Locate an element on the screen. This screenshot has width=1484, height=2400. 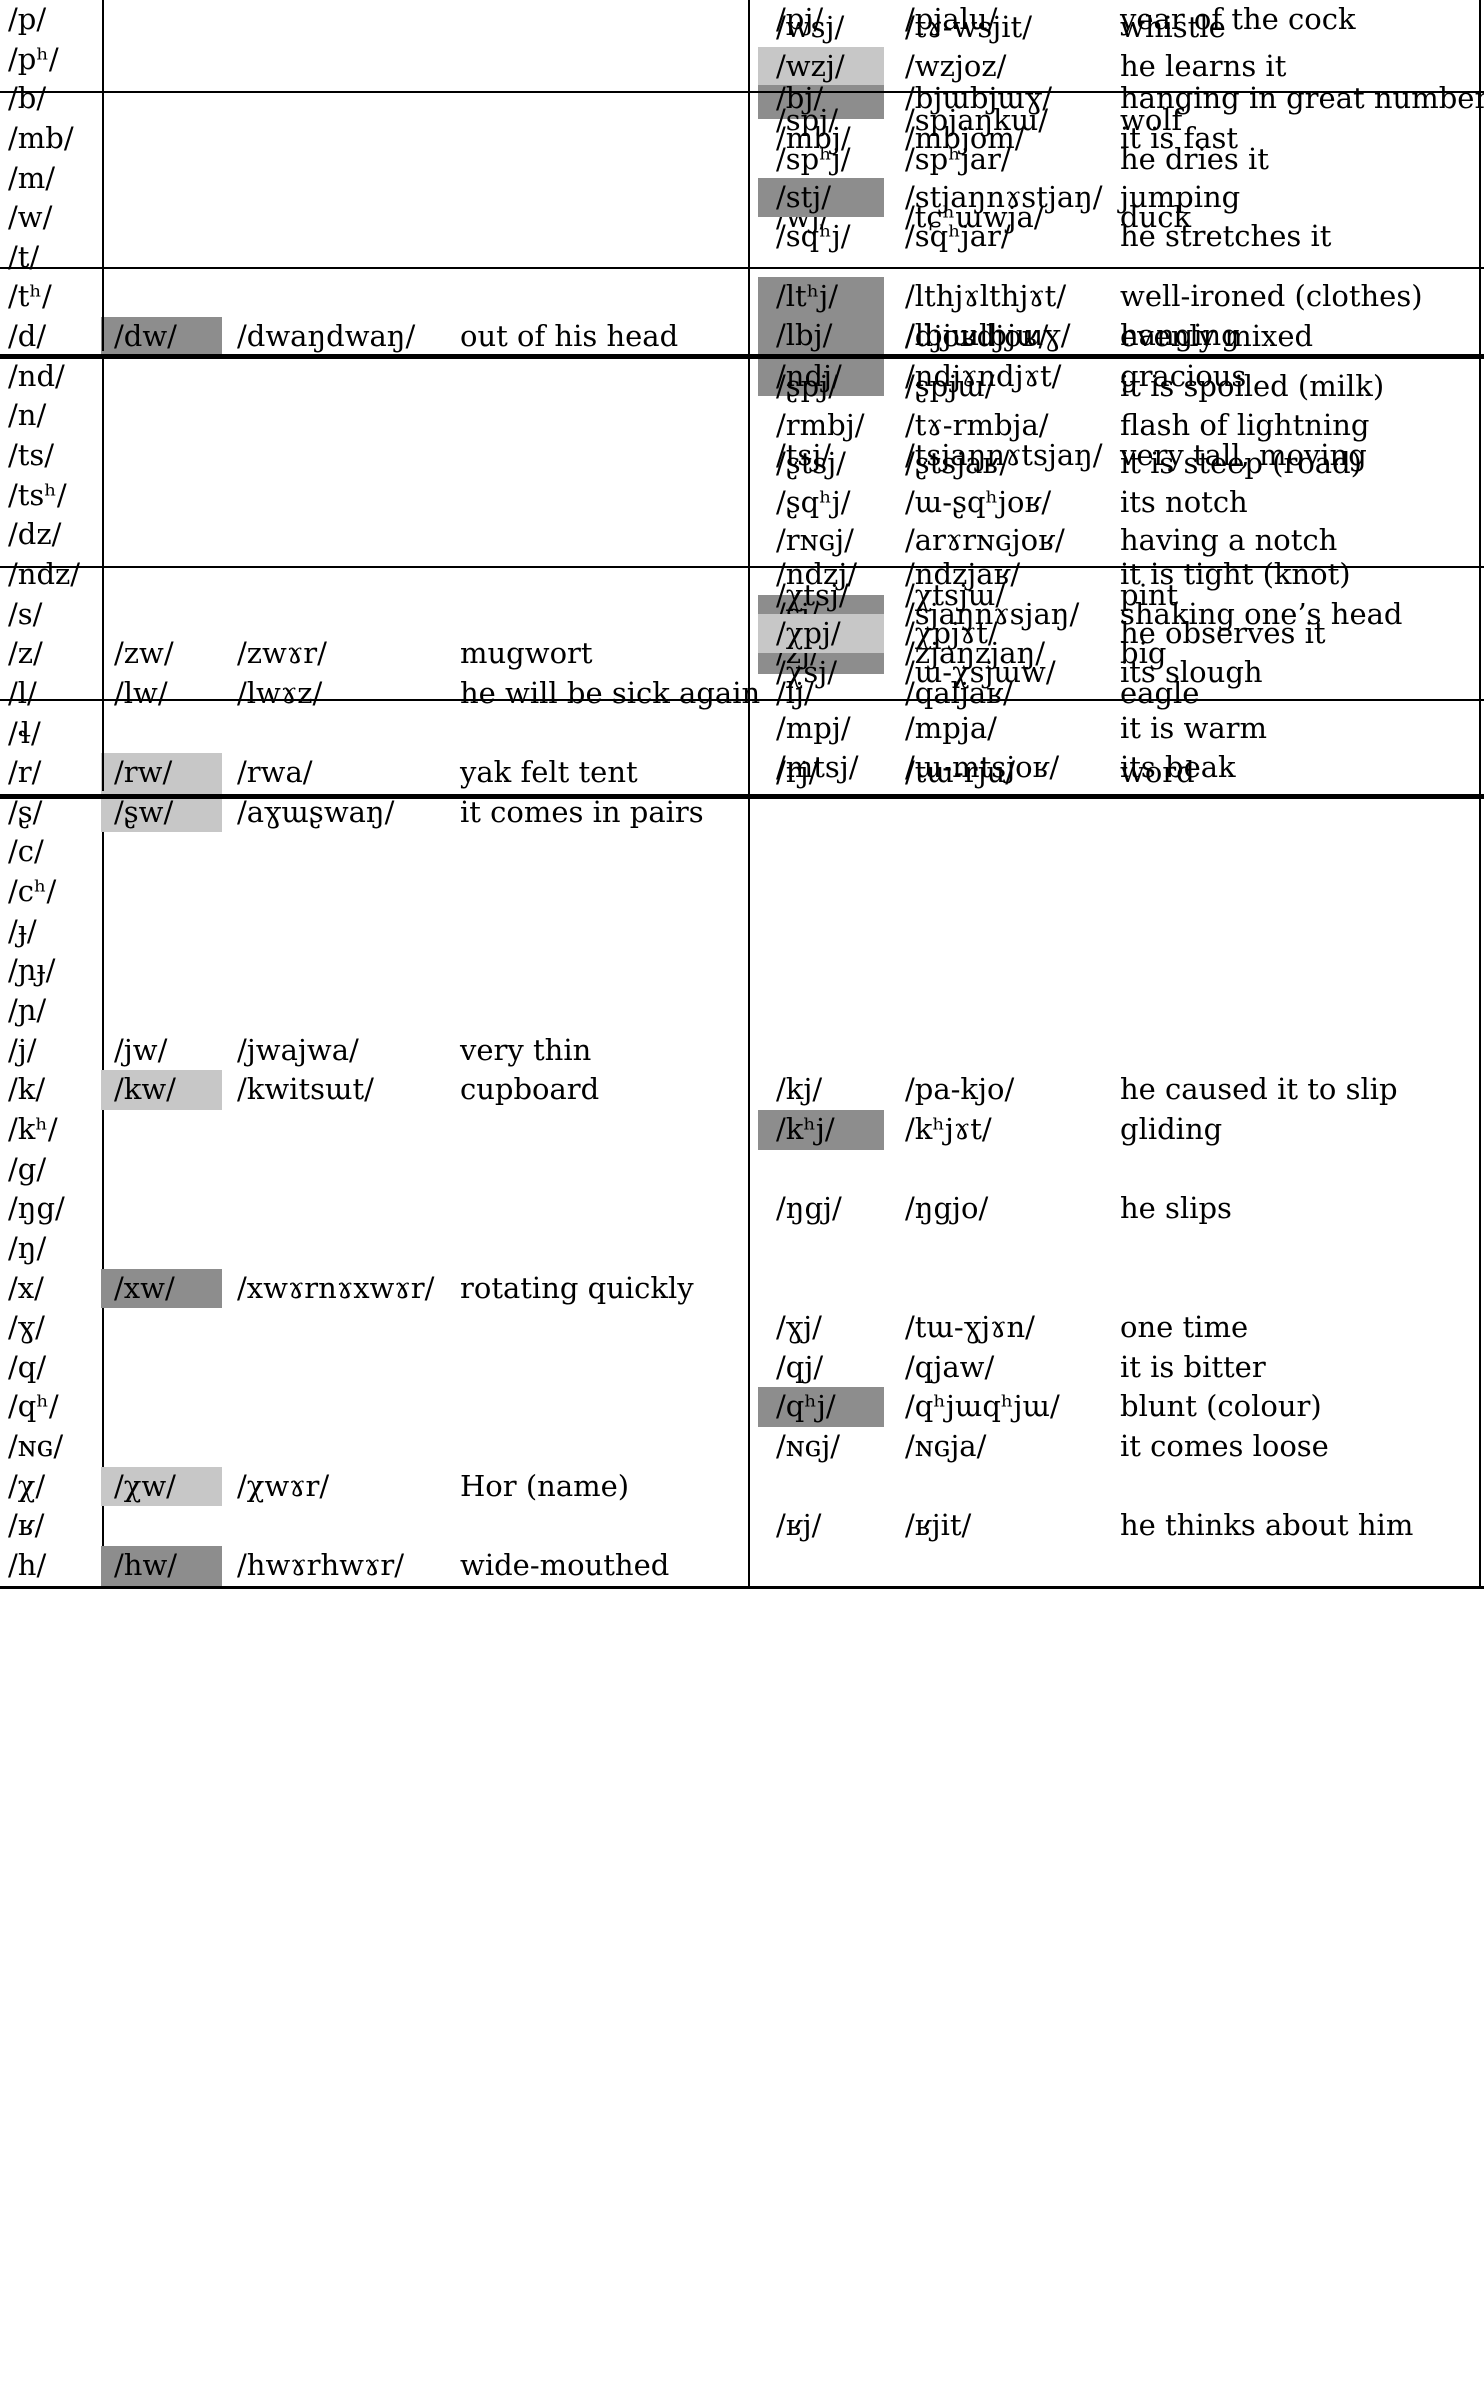
table-row: /x/ /xw/ /xwɤrnɤxwɤr/rotating quickly is located at coordinates (374, 1288).